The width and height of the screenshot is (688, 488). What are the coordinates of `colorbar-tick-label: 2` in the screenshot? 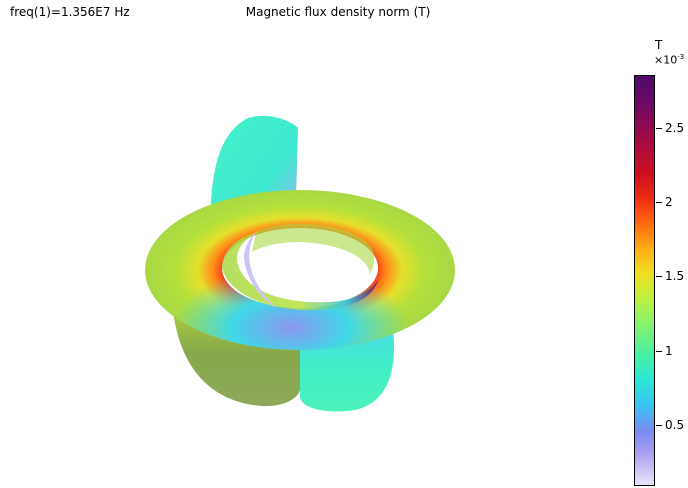 It's located at (669, 202).